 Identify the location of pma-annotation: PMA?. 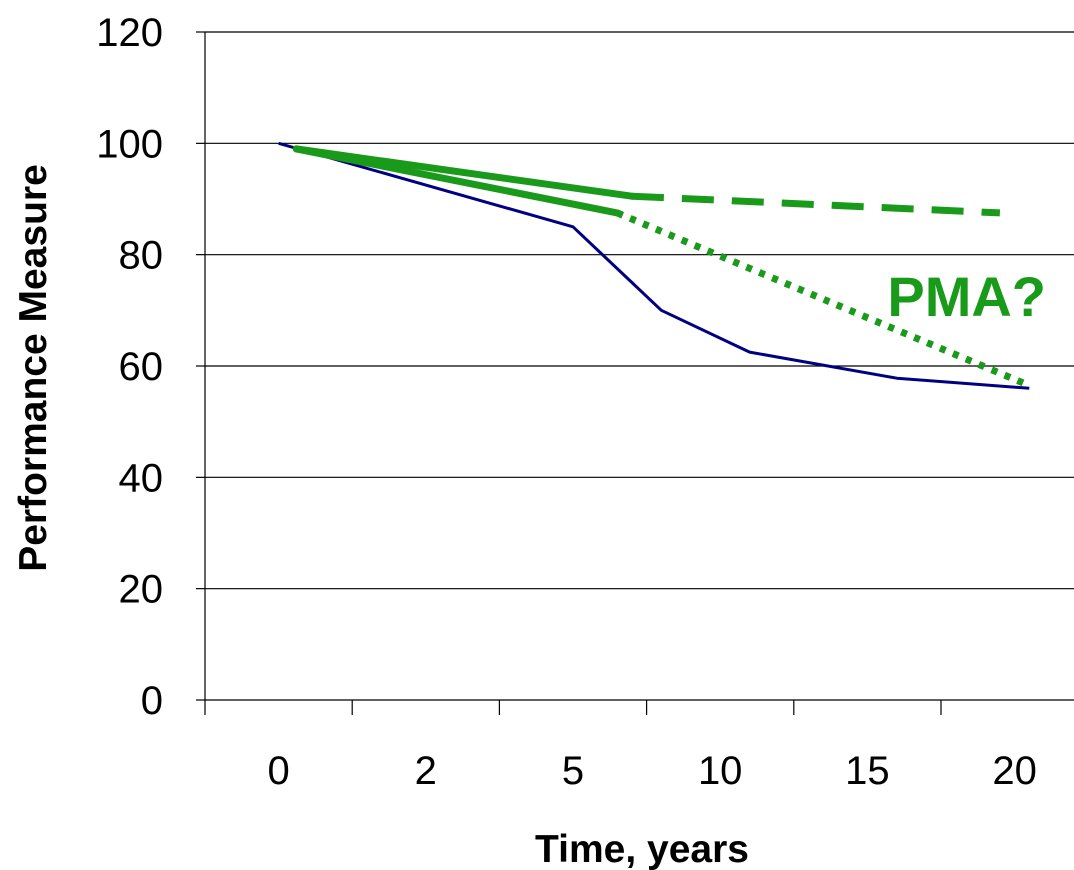
(966, 296).